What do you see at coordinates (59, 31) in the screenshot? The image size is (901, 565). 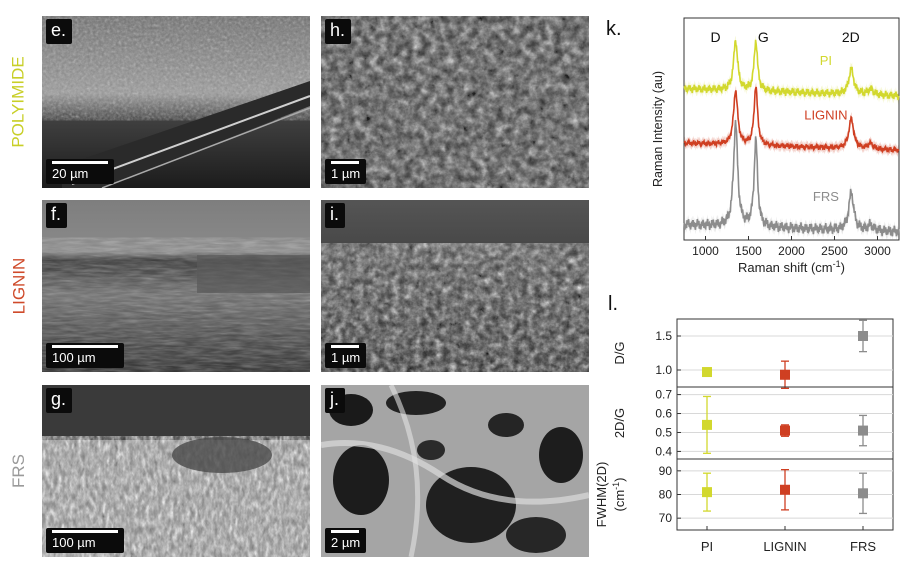 I see `panel-label-e: e.` at bounding box center [59, 31].